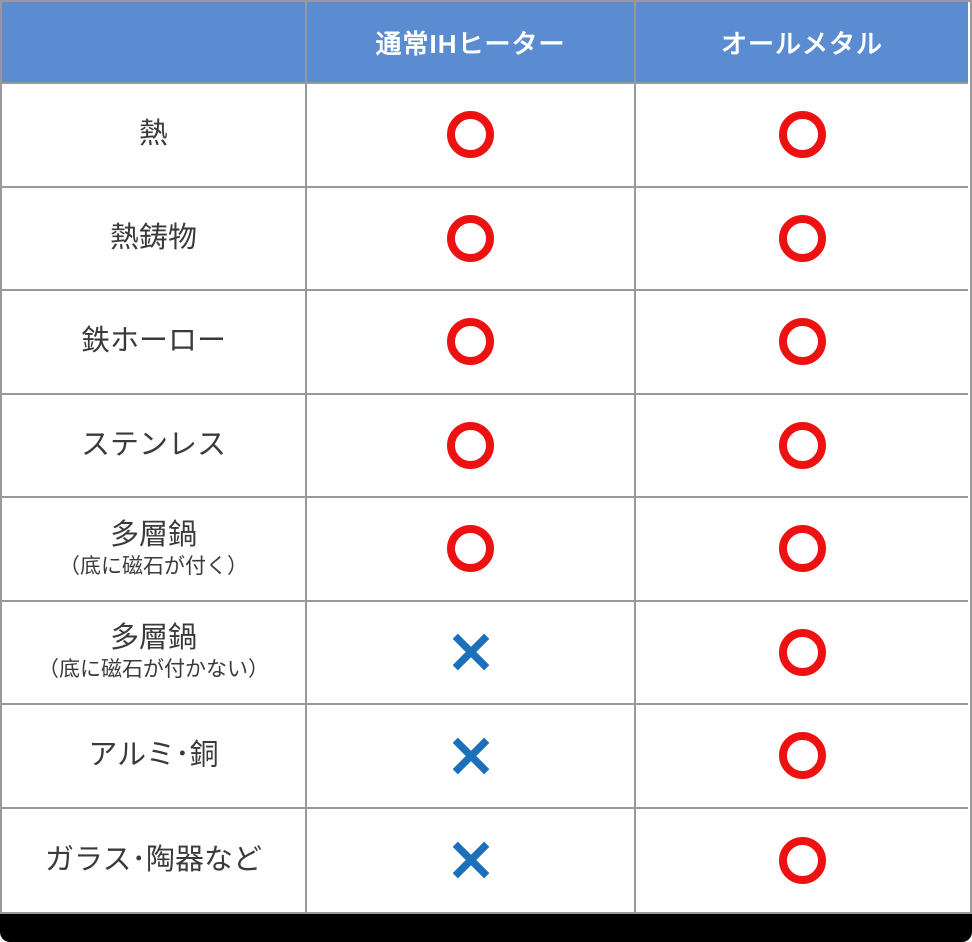 The height and width of the screenshot is (942, 972). I want to click on header-label-normal-ih: 通常IHヒーター, so click(470, 43).